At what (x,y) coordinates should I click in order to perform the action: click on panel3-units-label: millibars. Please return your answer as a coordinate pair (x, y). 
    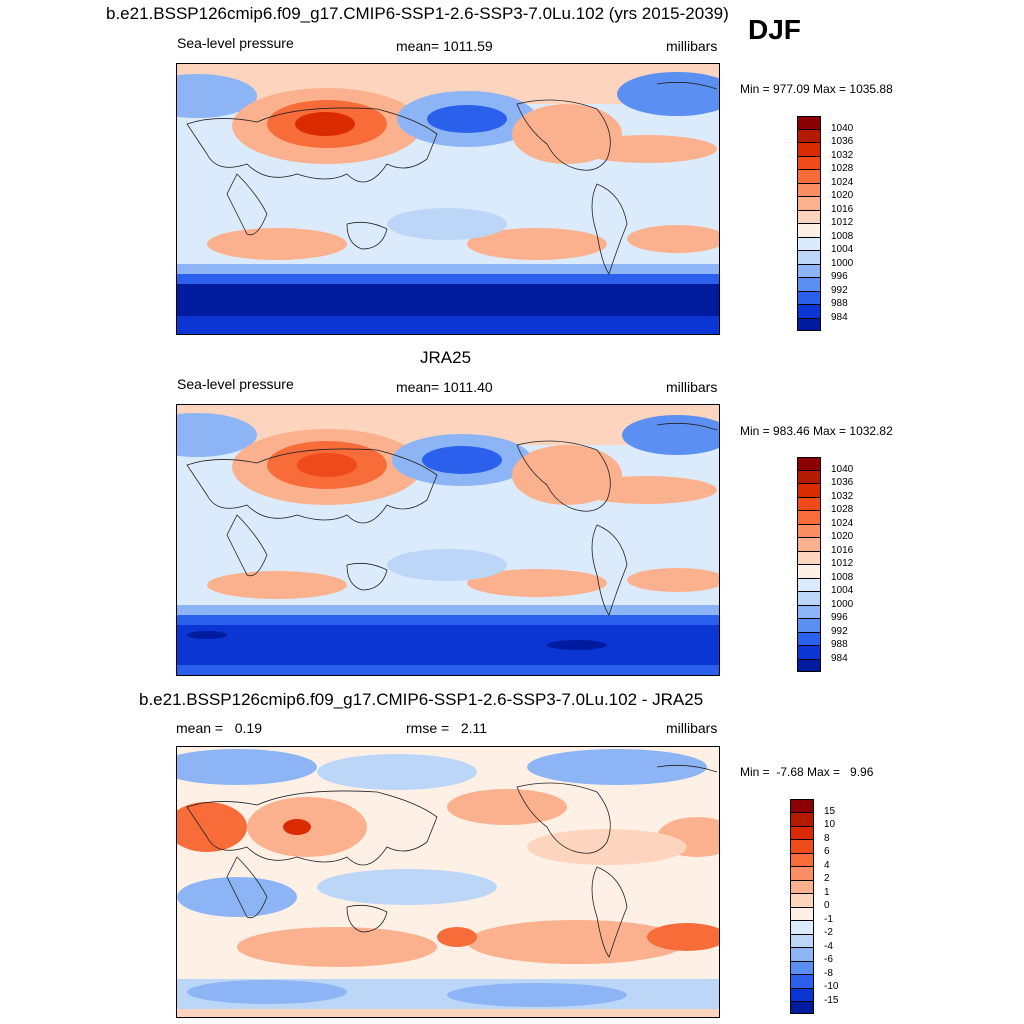
    Looking at the image, I should click on (692, 728).